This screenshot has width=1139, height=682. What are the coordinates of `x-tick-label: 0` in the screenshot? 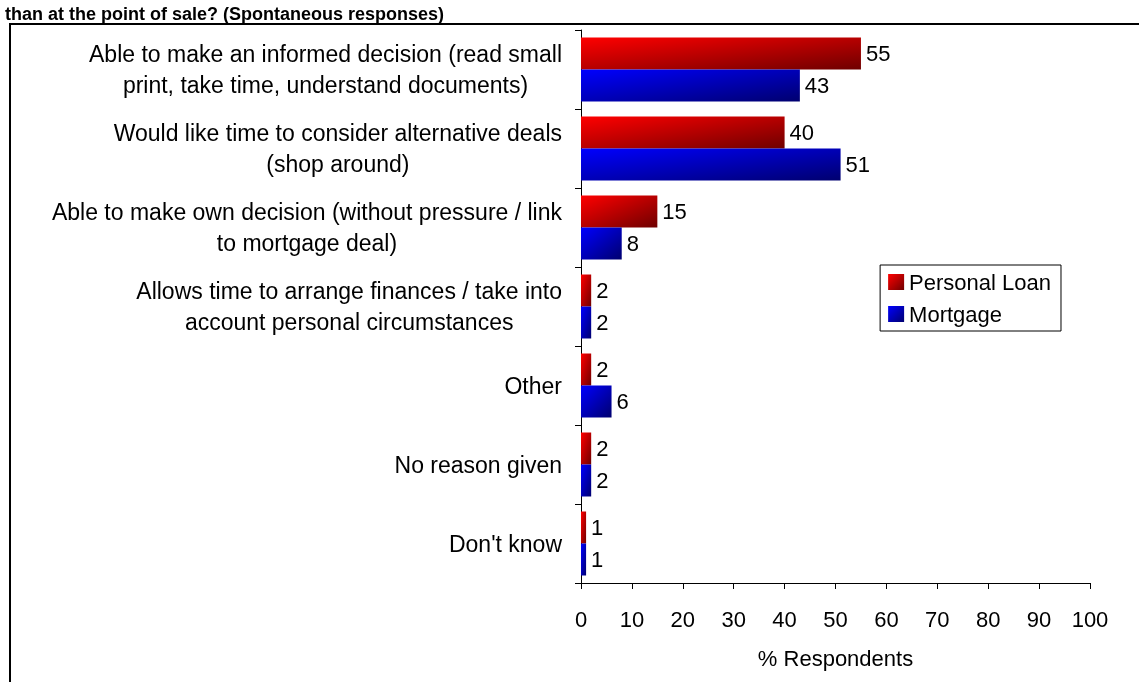 It's located at (581, 619).